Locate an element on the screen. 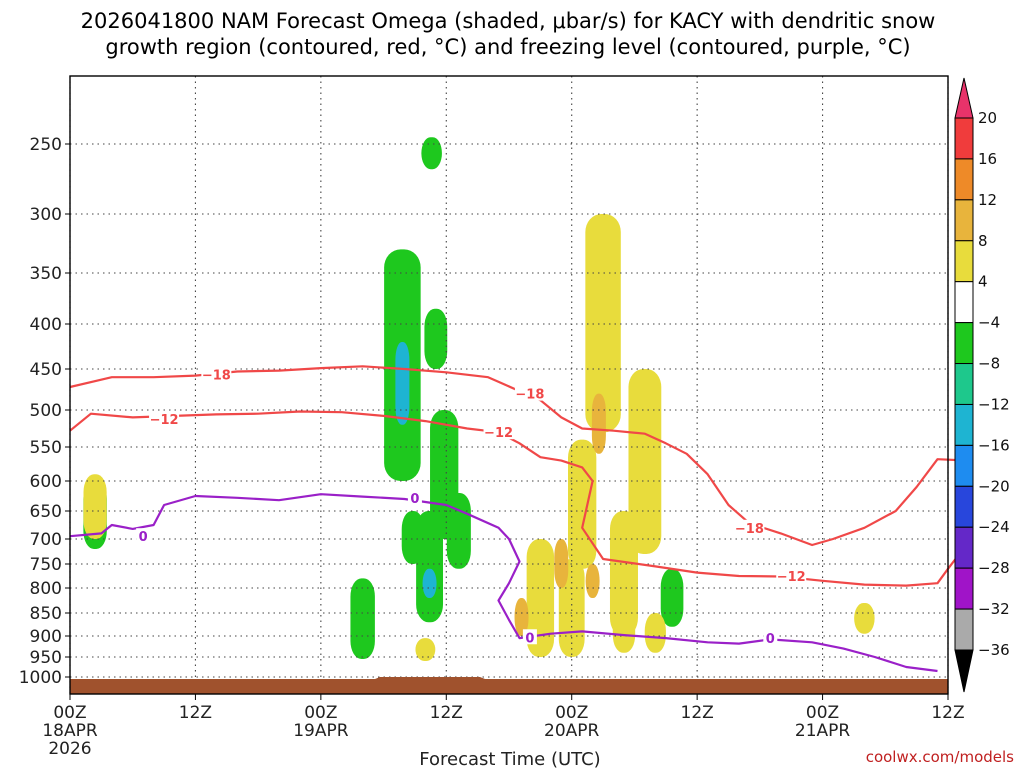 The height and width of the screenshot is (768, 1024). y-tick-label: 750 is located at coordinates (46, 565).